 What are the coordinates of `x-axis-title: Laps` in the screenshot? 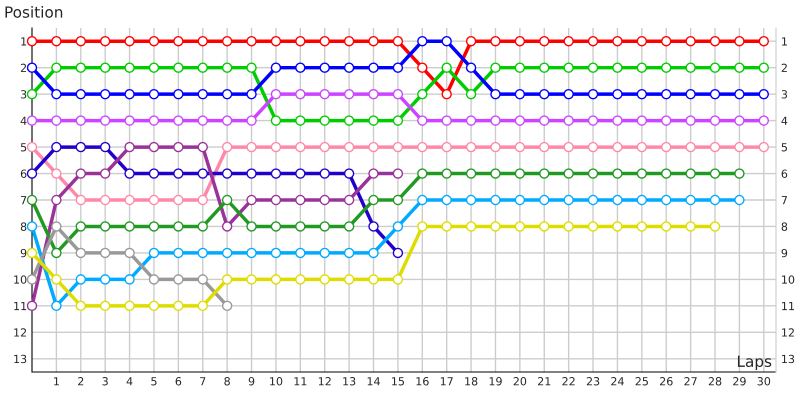 It's located at (755, 363).